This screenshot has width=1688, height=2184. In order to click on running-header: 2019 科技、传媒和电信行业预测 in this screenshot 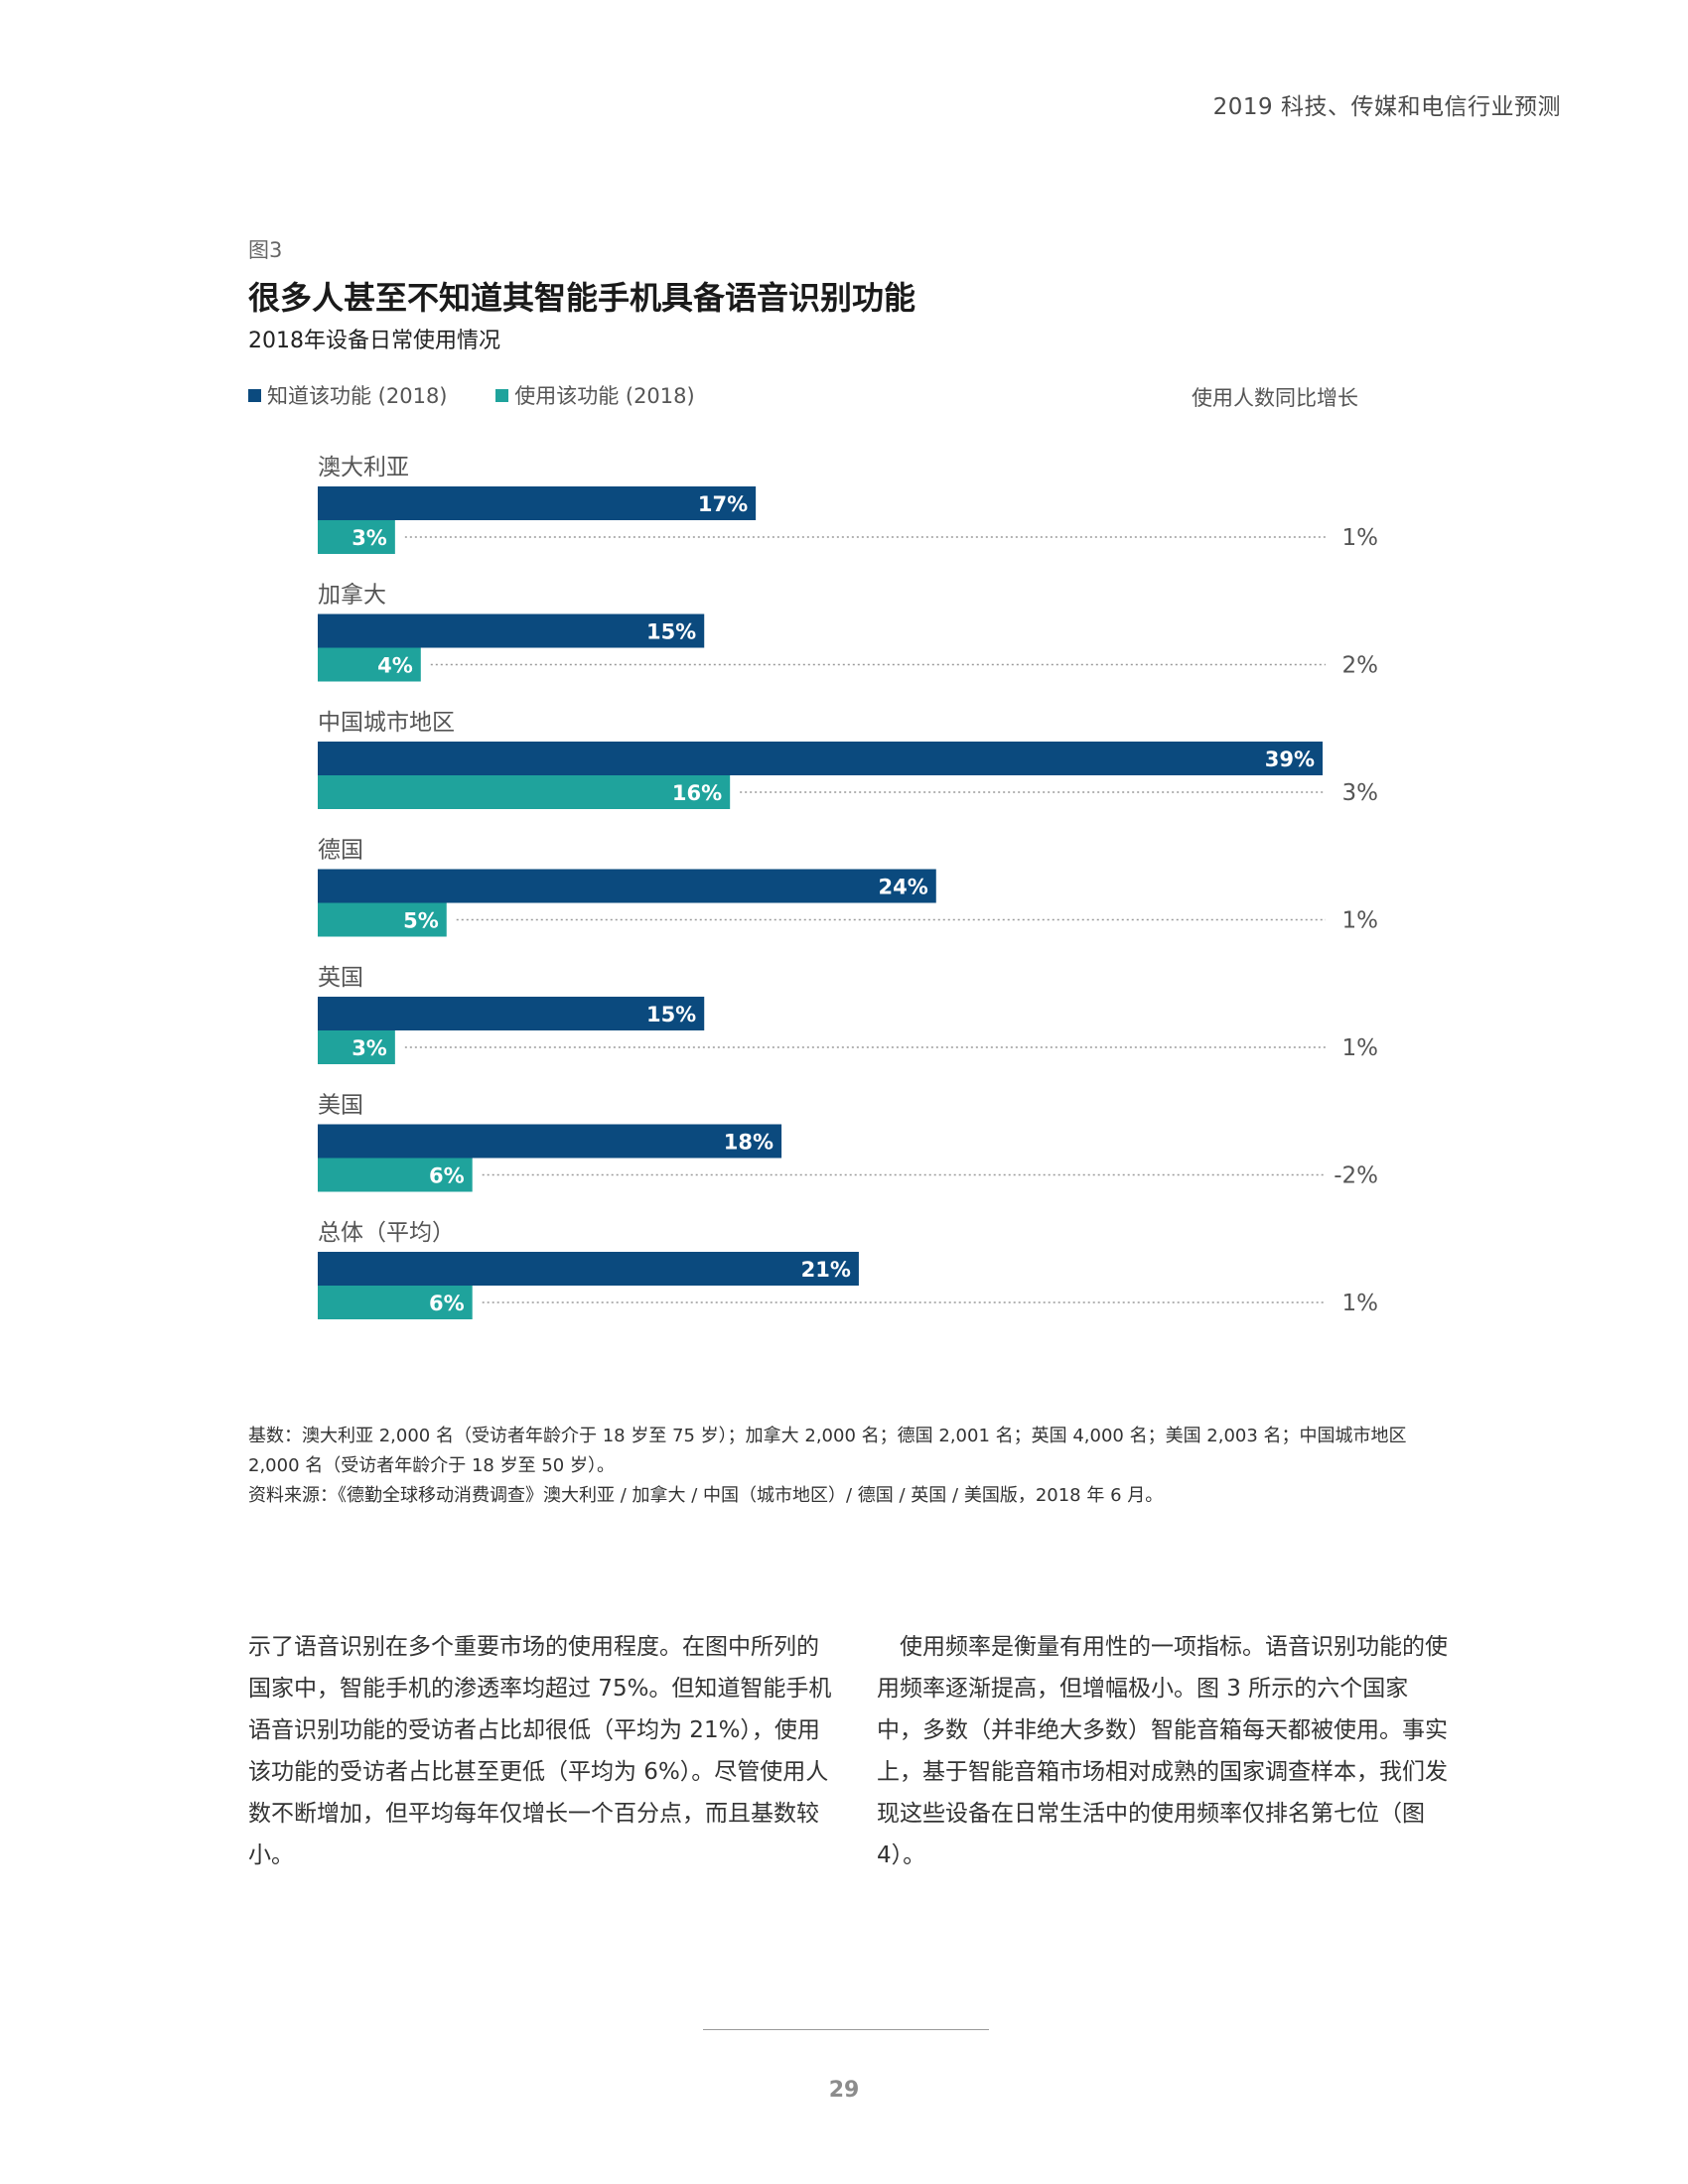, I will do `click(1386, 107)`.